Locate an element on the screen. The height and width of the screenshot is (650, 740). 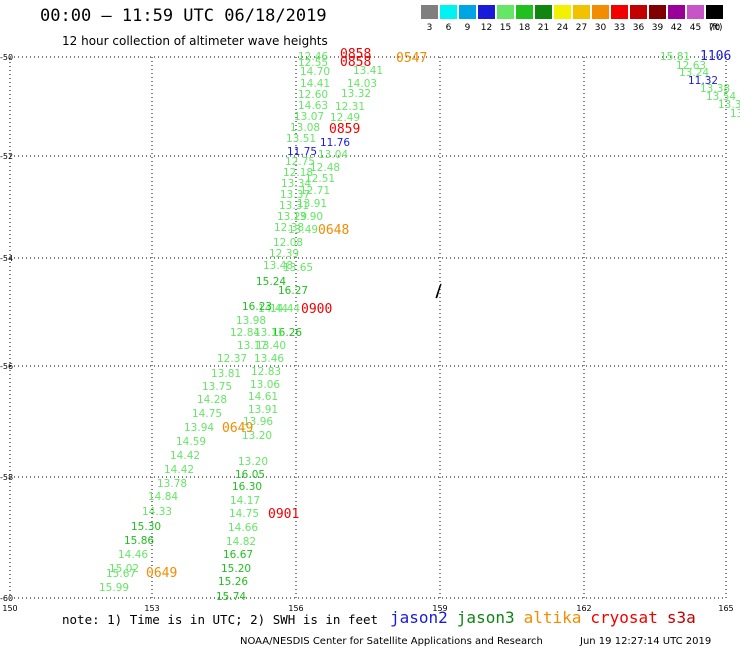
wave-height-label: 11.76 is located at coordinates (335, 143).